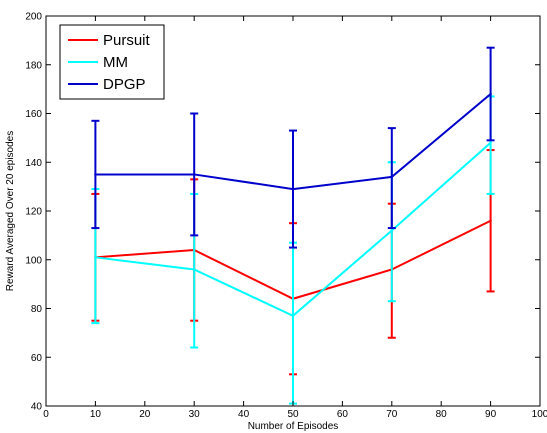 The height and width of the screenshot is (433, 547). What do you see at coordinates (539, 414) in the screenshot?
I see `x-tick-label: 100` at bounding box center [539, 414].